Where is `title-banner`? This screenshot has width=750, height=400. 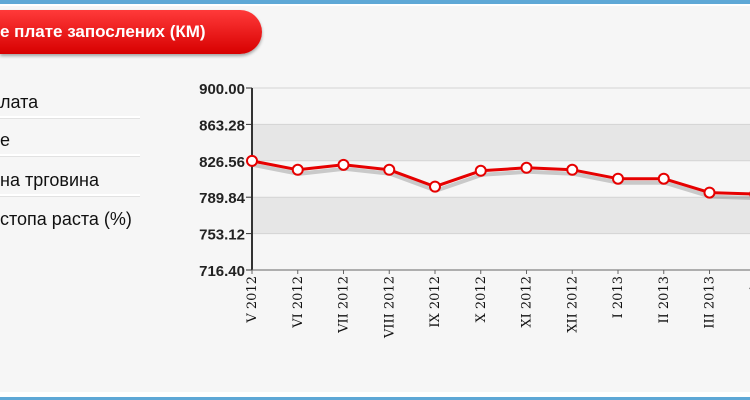
title-banner is located at coordinates (131, 32).